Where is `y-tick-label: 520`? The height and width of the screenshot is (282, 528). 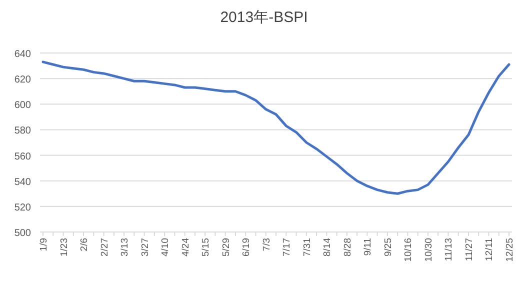 y-tick-label: 520 is located at coordinates (23, 208).